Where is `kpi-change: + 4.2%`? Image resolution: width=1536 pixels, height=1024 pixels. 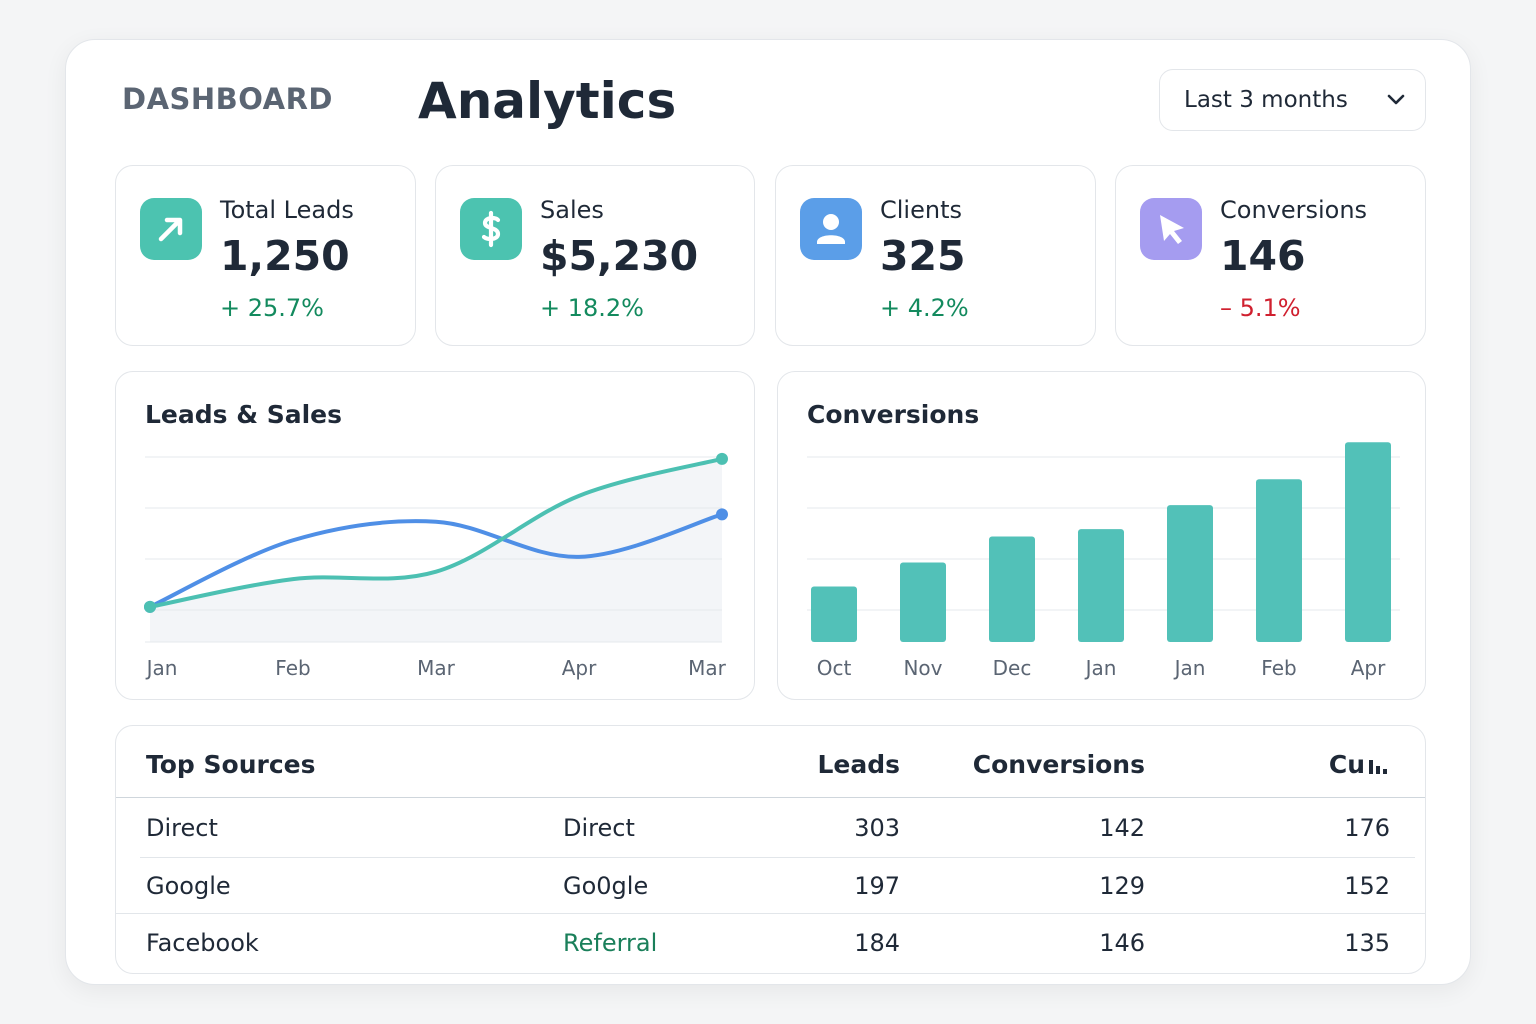
kpi-change: + 4.2% is located at coordinates (924, 308).